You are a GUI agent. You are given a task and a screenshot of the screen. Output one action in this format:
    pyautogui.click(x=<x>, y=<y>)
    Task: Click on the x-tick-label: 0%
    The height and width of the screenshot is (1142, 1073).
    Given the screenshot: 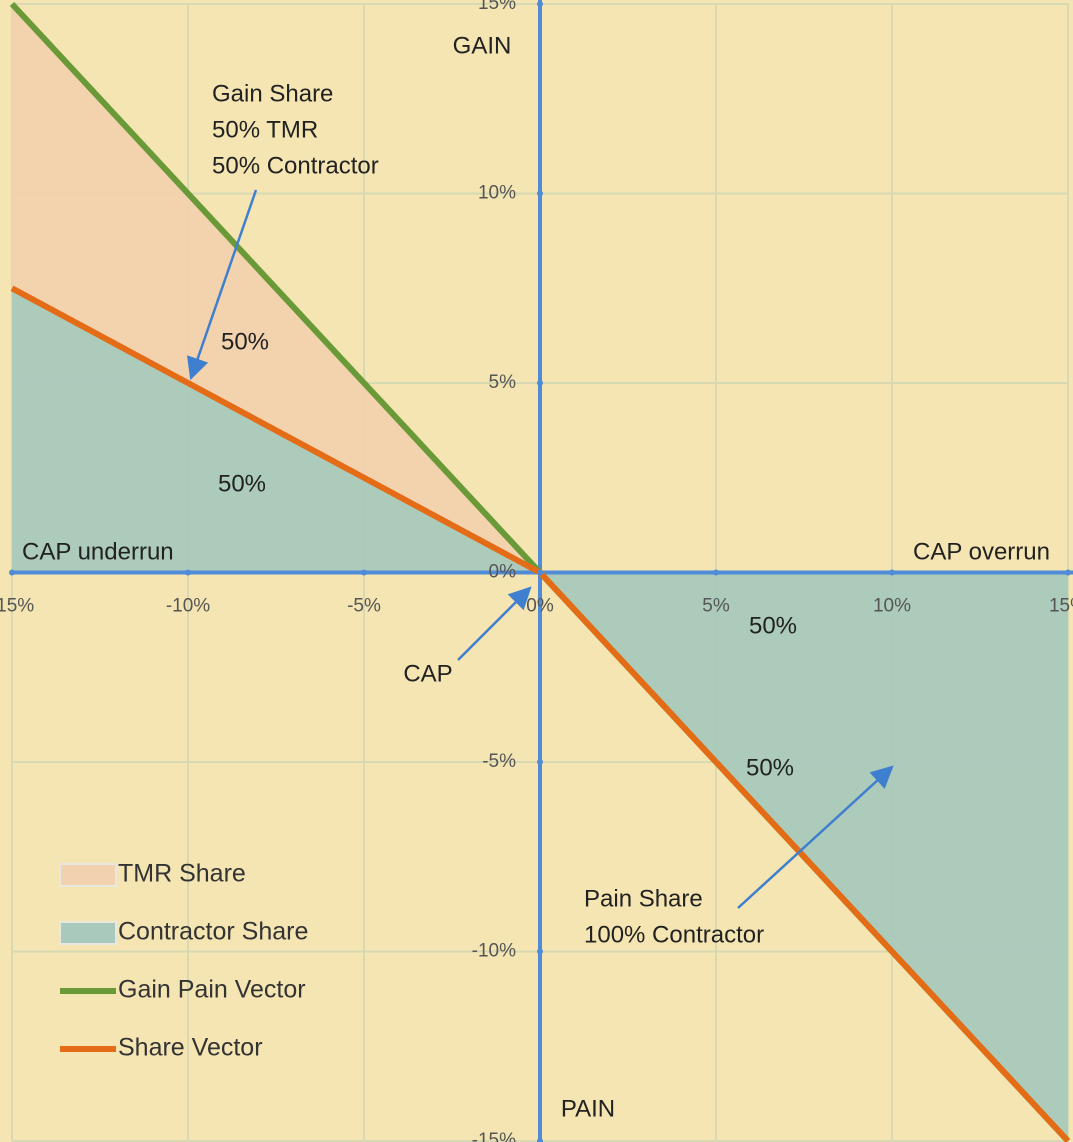 What is the action you would take?
    pyautogui.click(x=540, y=606)
    